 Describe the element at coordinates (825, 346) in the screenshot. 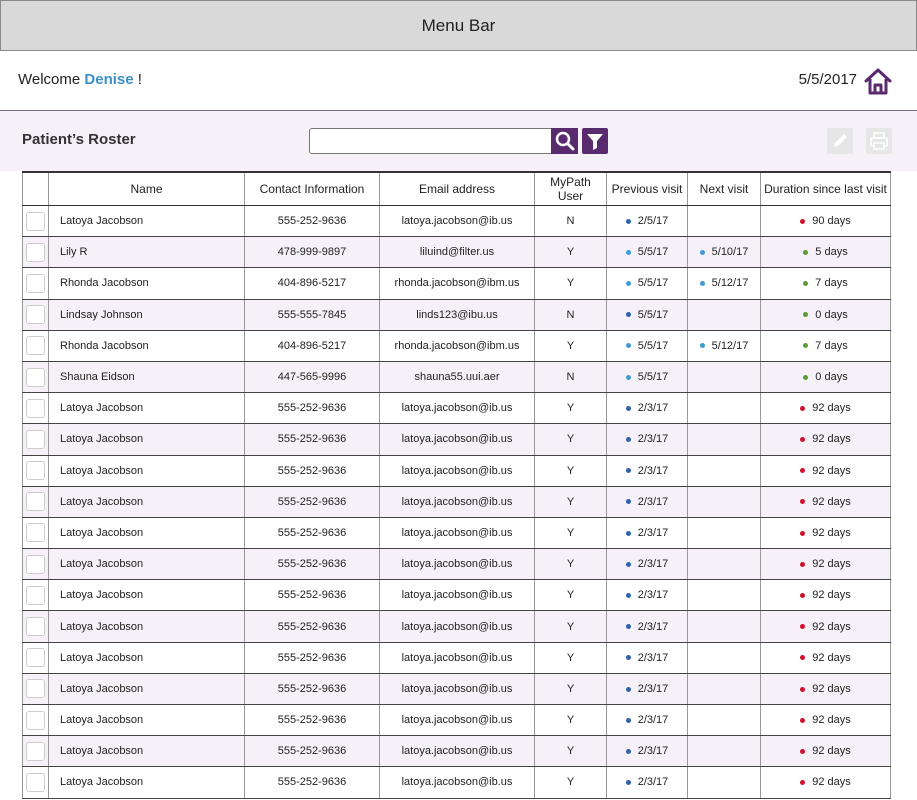

I see `duration-cell: 7 days` at that location.